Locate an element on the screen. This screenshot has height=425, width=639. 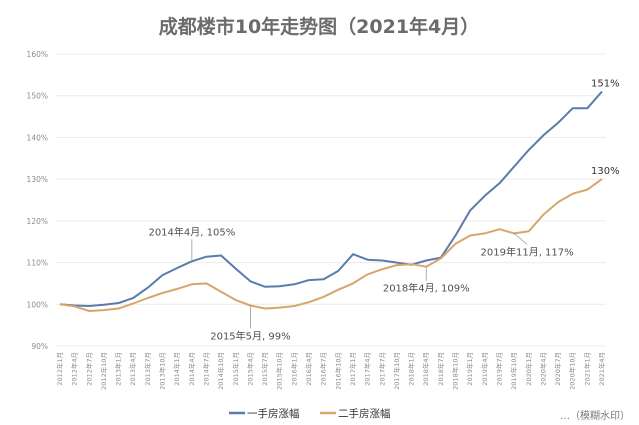
annotation-label: 2014年4月, 105% is located at coordinates (191, 231).